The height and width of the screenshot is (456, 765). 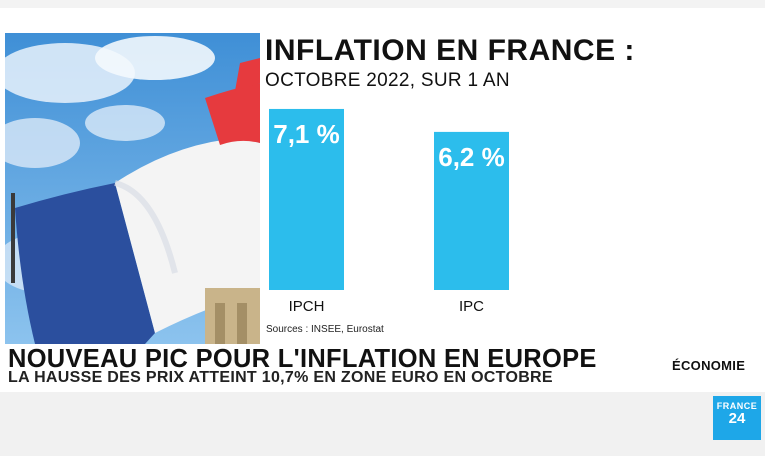 I want to click on headline: NOUVEAU PIC POUR L'INFLATION EN EUROPE, so click(x=302, y=358).